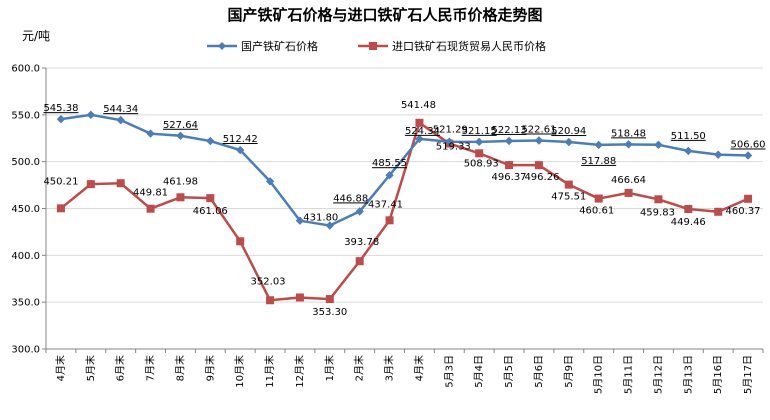 The width and height of the screenshot is (770, 420). Describe the element at coordinates (150, 193) in the screenshot. I see `data-label-import: 449.81` at that location.